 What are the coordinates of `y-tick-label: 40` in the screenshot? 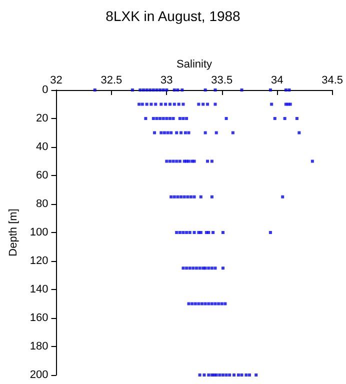 It's located at (42, 147).